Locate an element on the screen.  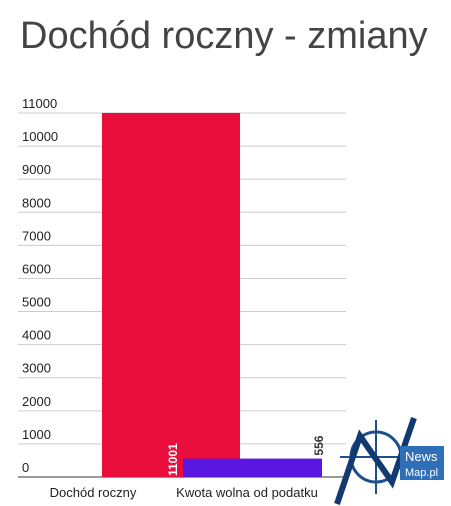
x-tick-label: Kwota wolna od podatku is located at coordinates (247, 492).